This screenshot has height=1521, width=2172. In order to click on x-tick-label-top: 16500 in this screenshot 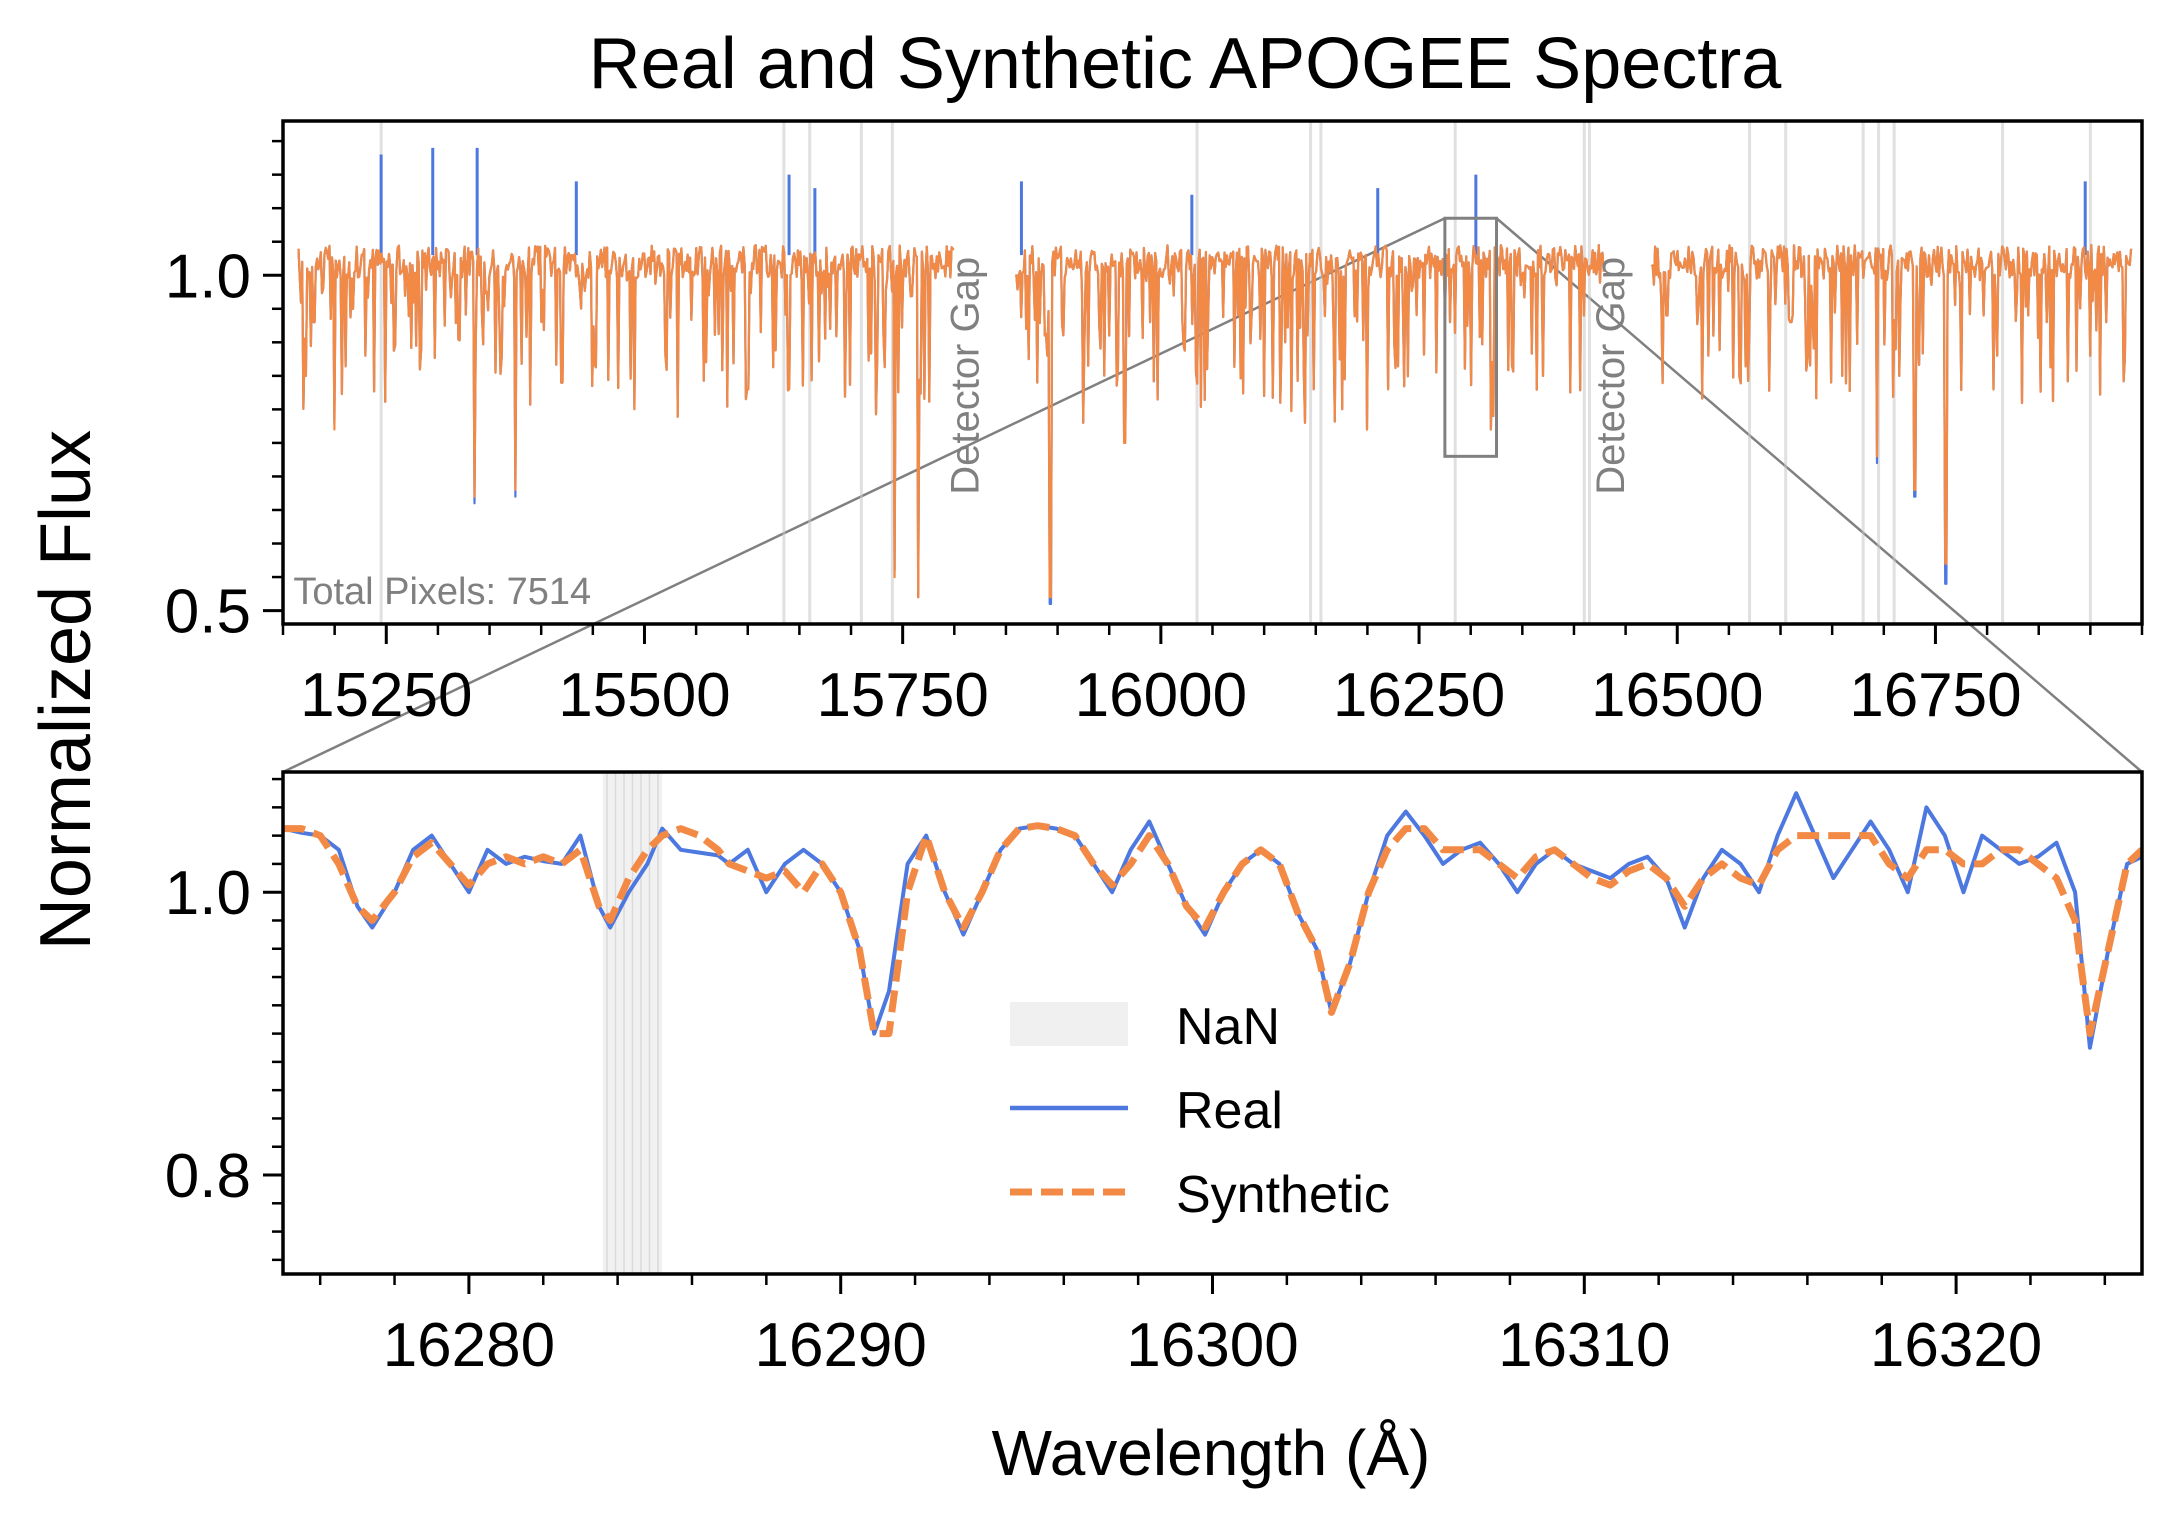, I will do `click(1677, 695)`.